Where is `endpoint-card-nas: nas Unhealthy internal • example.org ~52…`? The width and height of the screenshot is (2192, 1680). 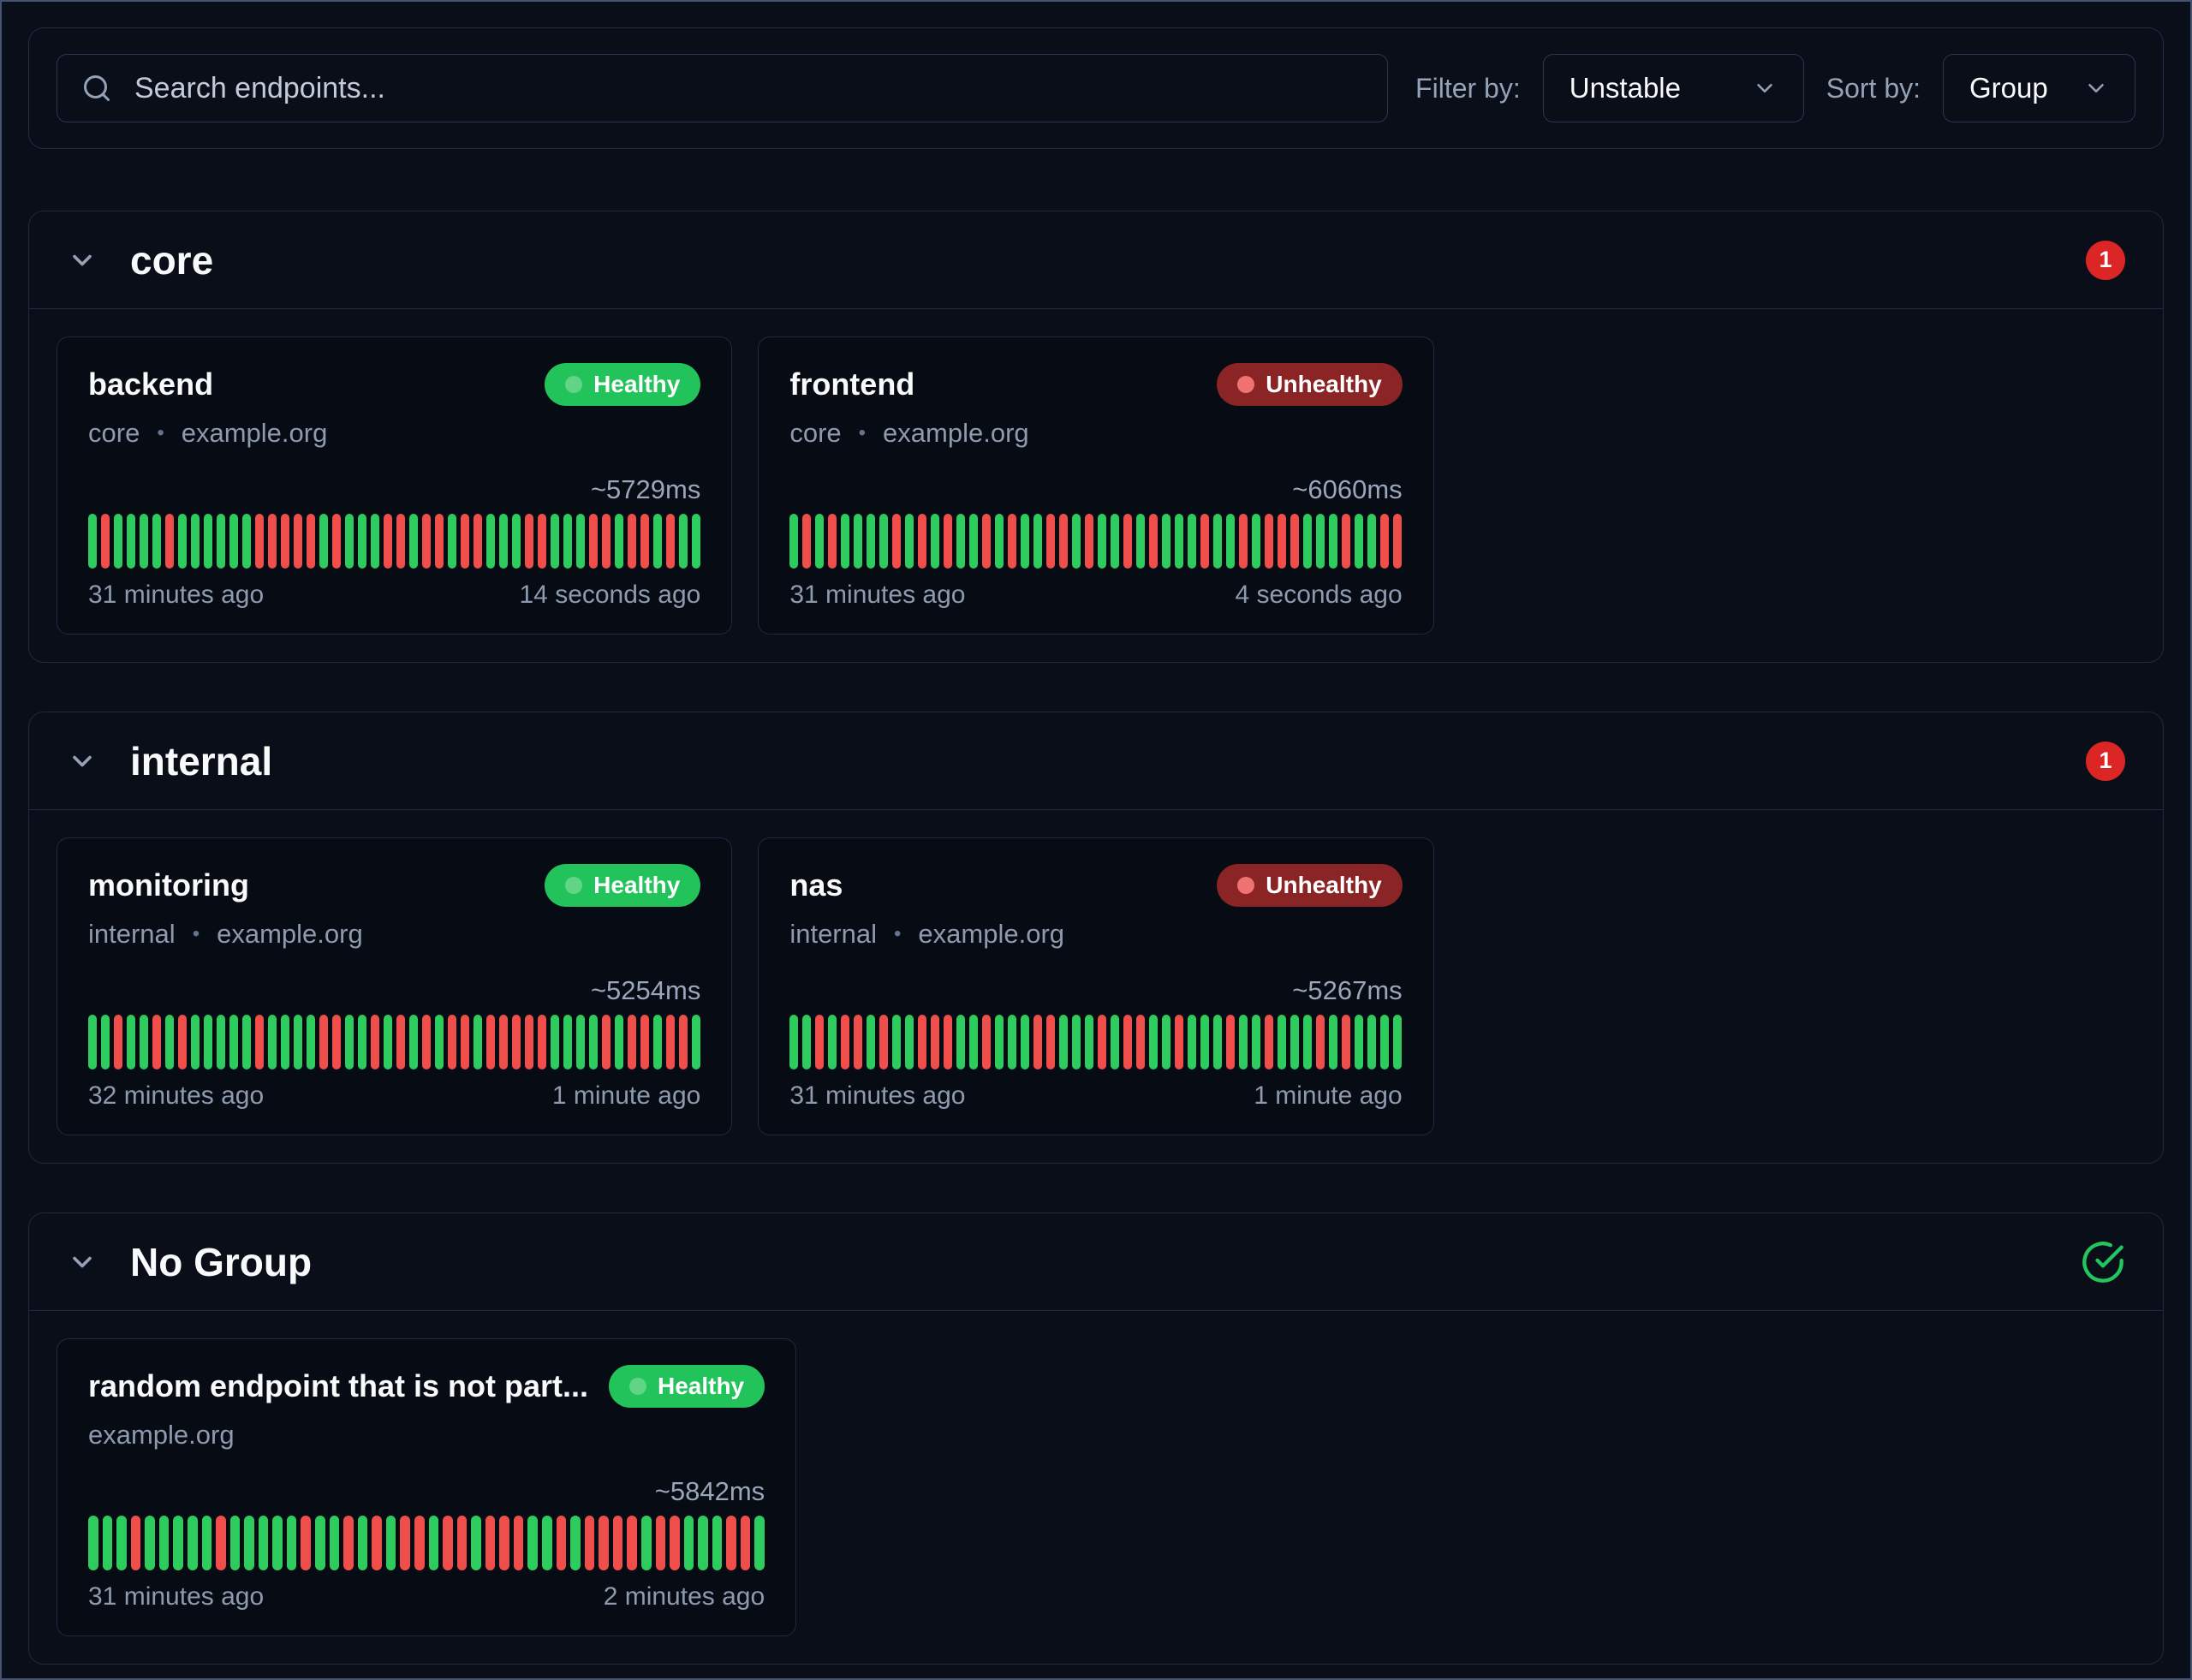 endpoint-card-nas: nas Unhealthy internal • example.org ~52… is located at coordinates (1096, 986).